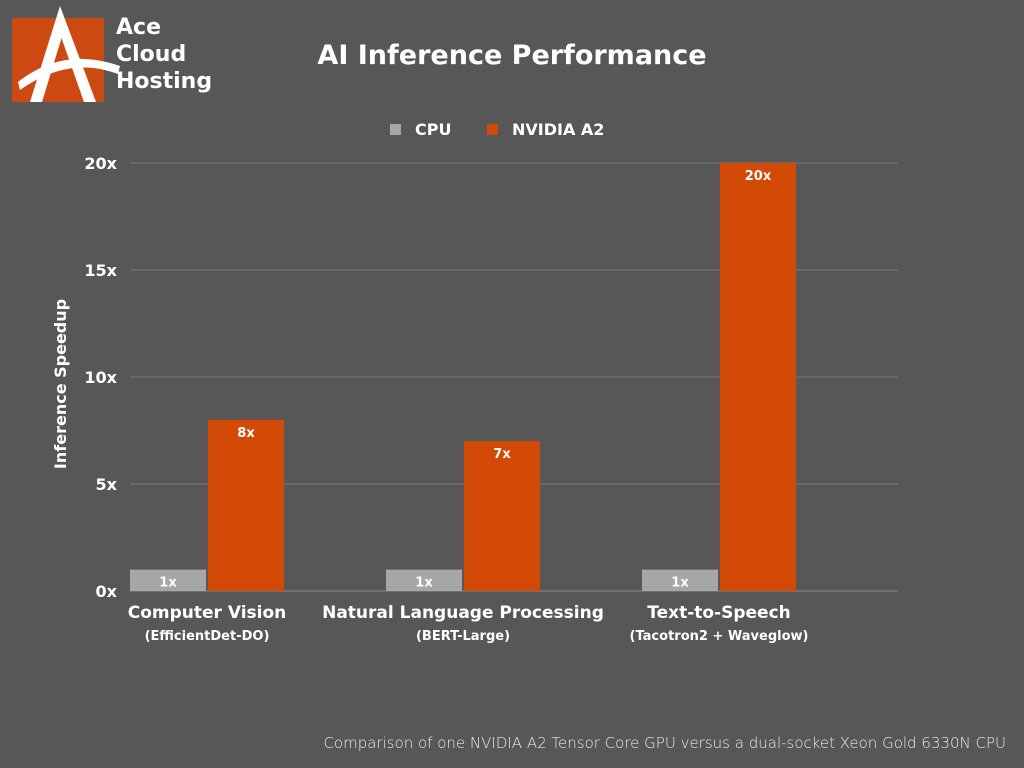 The height and width of the screenshot is (768, 1024). What do you see at coordinates (138, 27) in the screenshot?
I see `logo-line-1: Ace` at bounding box center [138, 27].